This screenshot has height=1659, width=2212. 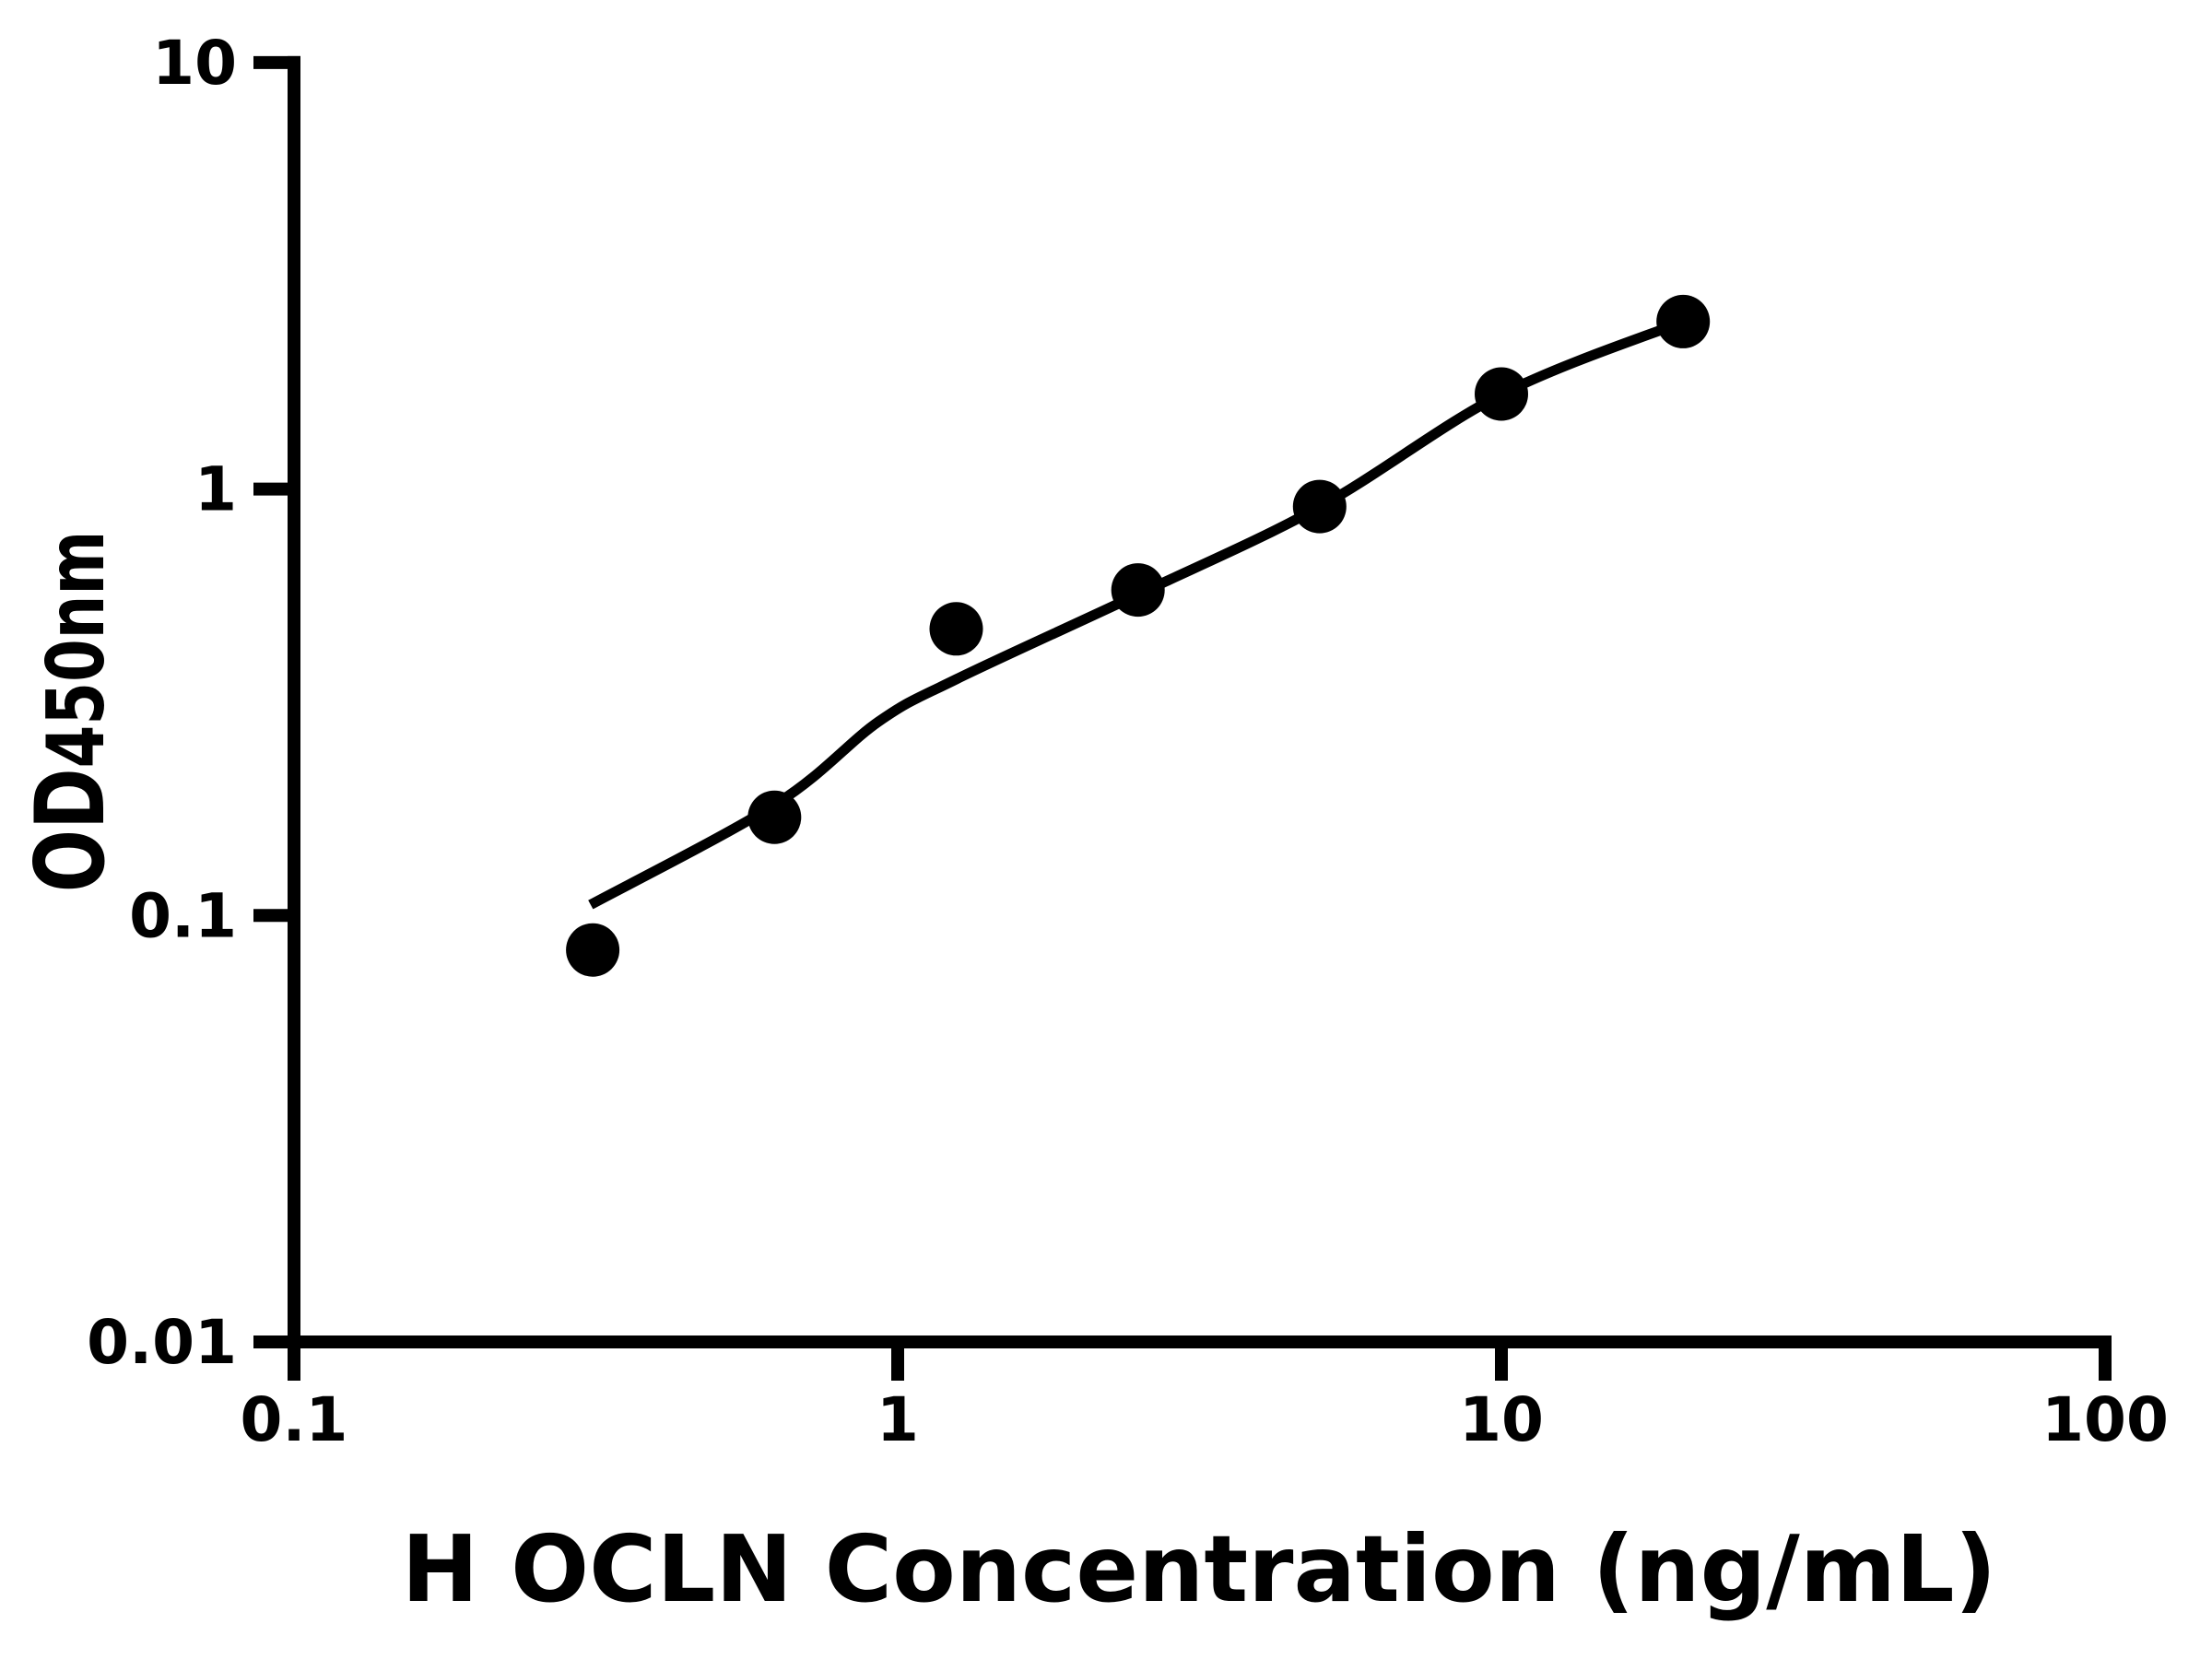 What do you see at coordinates (2105, 1419) in the screenshot?
I see `x-tick-label: 100` at bounding box center [2105, 1419].